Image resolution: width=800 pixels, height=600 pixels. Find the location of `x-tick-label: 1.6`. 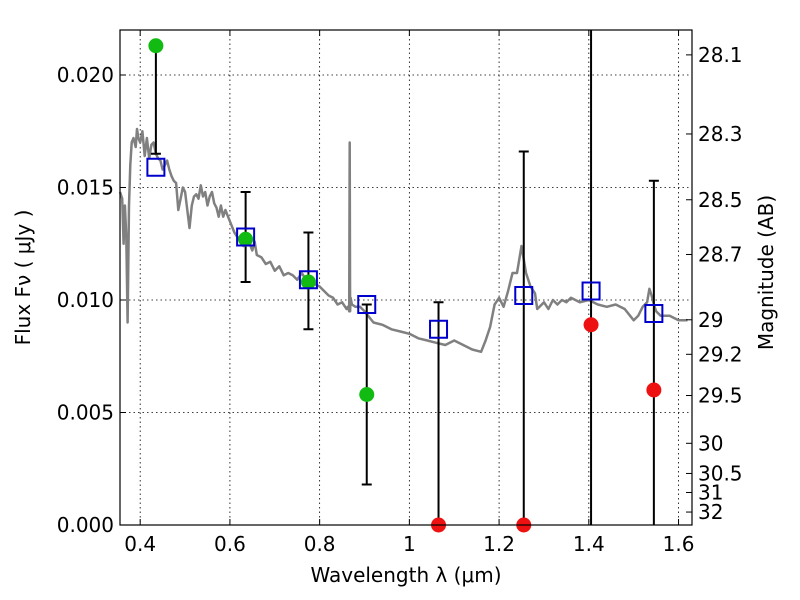

x-tick-label: 1.6 is located at coordinates (679, 544).